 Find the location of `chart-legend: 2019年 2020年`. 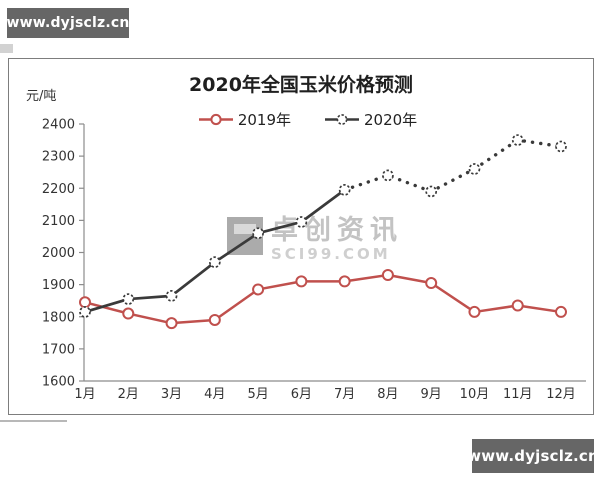

chart-legend: 2019年 2020年 is located at coordinates (301, 119).